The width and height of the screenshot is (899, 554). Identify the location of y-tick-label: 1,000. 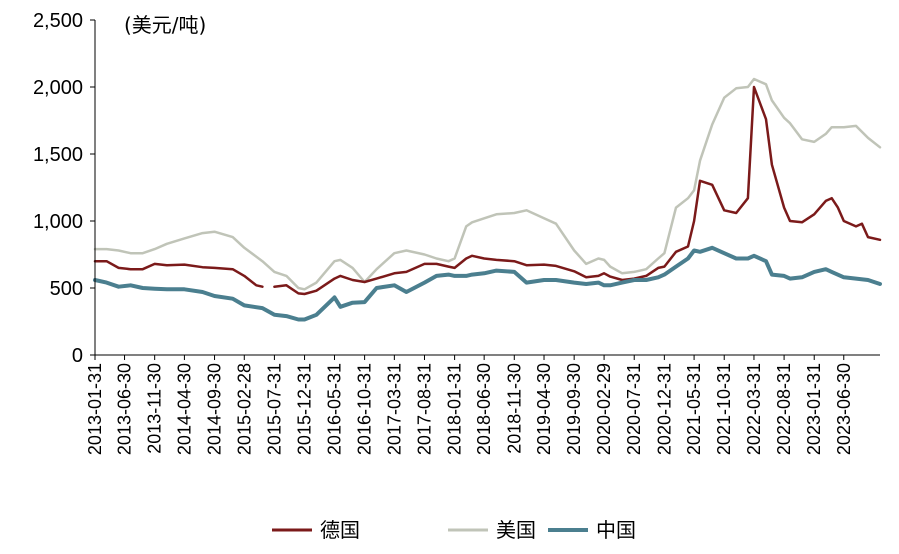
(58, 222).